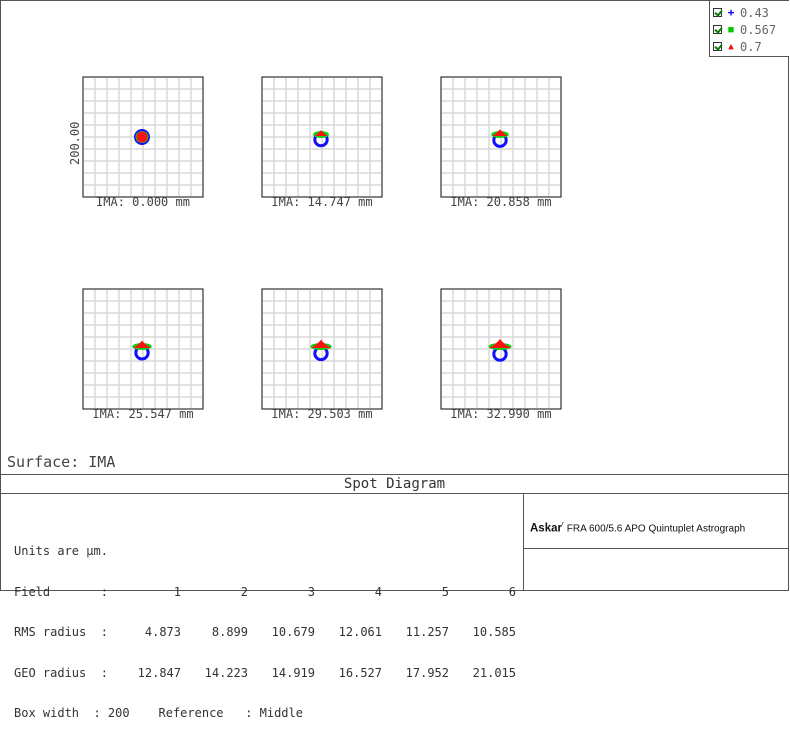 The height and width of the screenshot is (734, 790). I want to click on legend-entry-2: ■ 0.567, so click(749, 29).